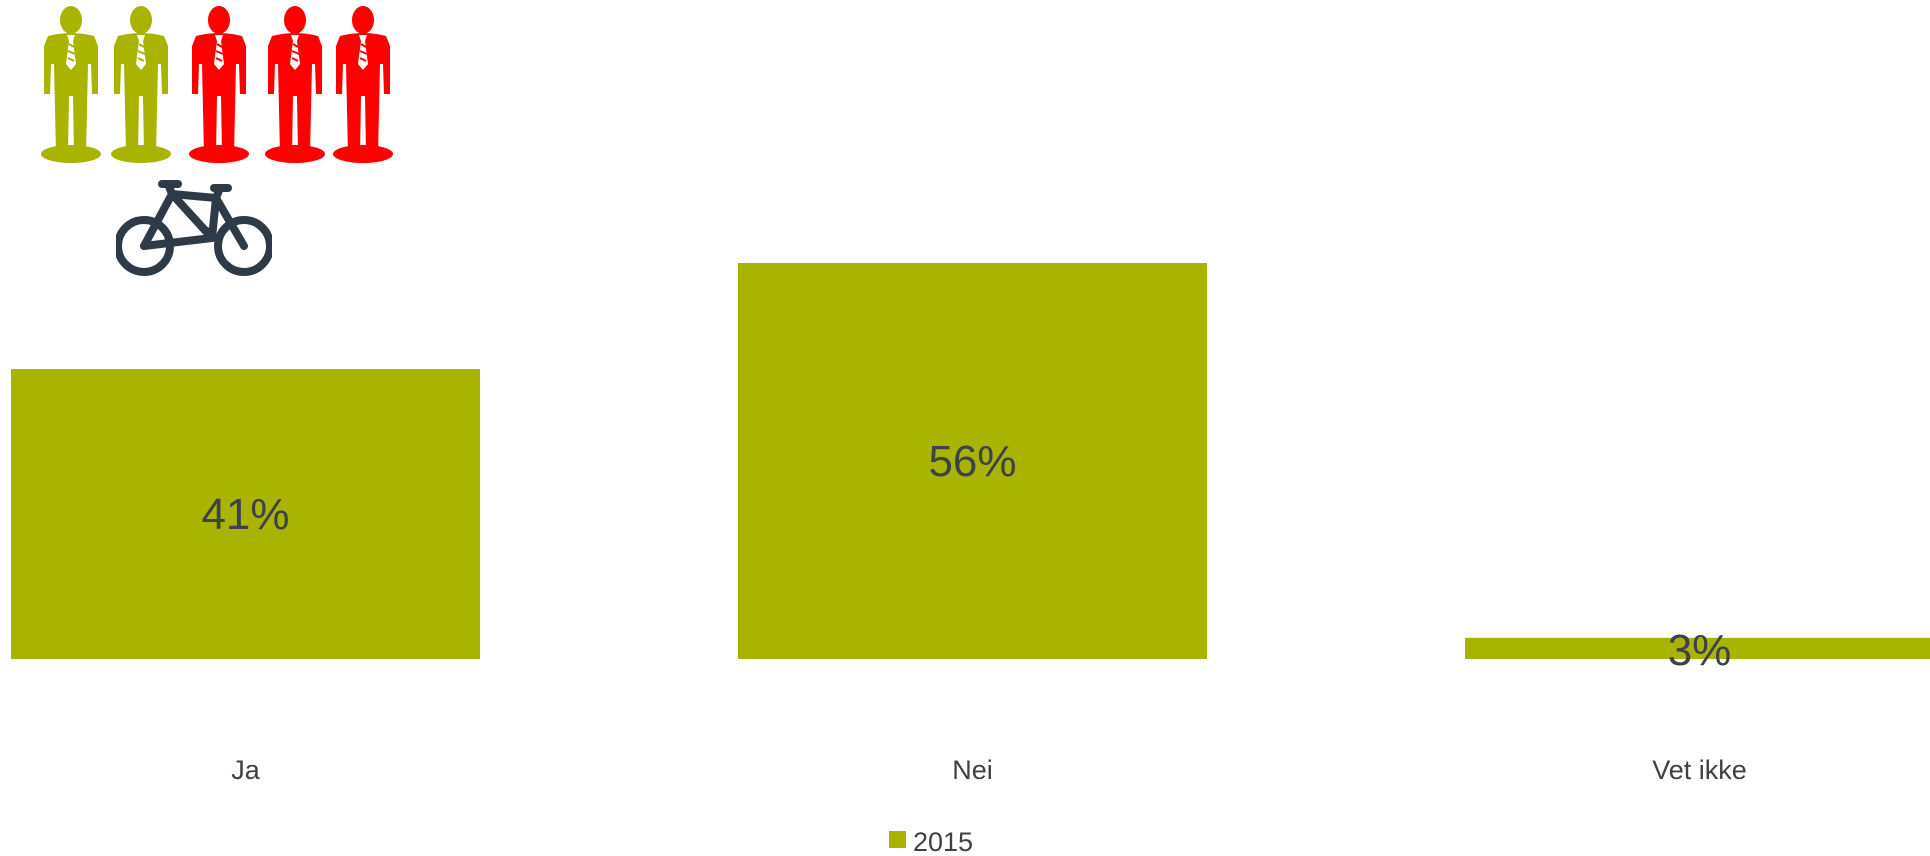 The image size is (1930, 856). What do you see at coordinates (1699, 770) in the screenshot?
I see `category-label-vet-ikke: Vet ikke` at bounding box center [1699, 770].